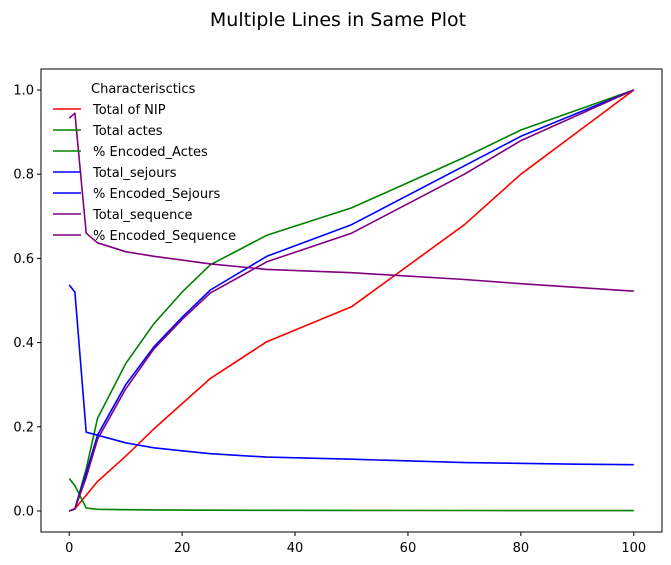 This screenshot has width=671, height=565. What do you see at coordinates (23, 175) in the screenshot?
I see `y-tick-label: 0.8` at bounding box center [23, 175].